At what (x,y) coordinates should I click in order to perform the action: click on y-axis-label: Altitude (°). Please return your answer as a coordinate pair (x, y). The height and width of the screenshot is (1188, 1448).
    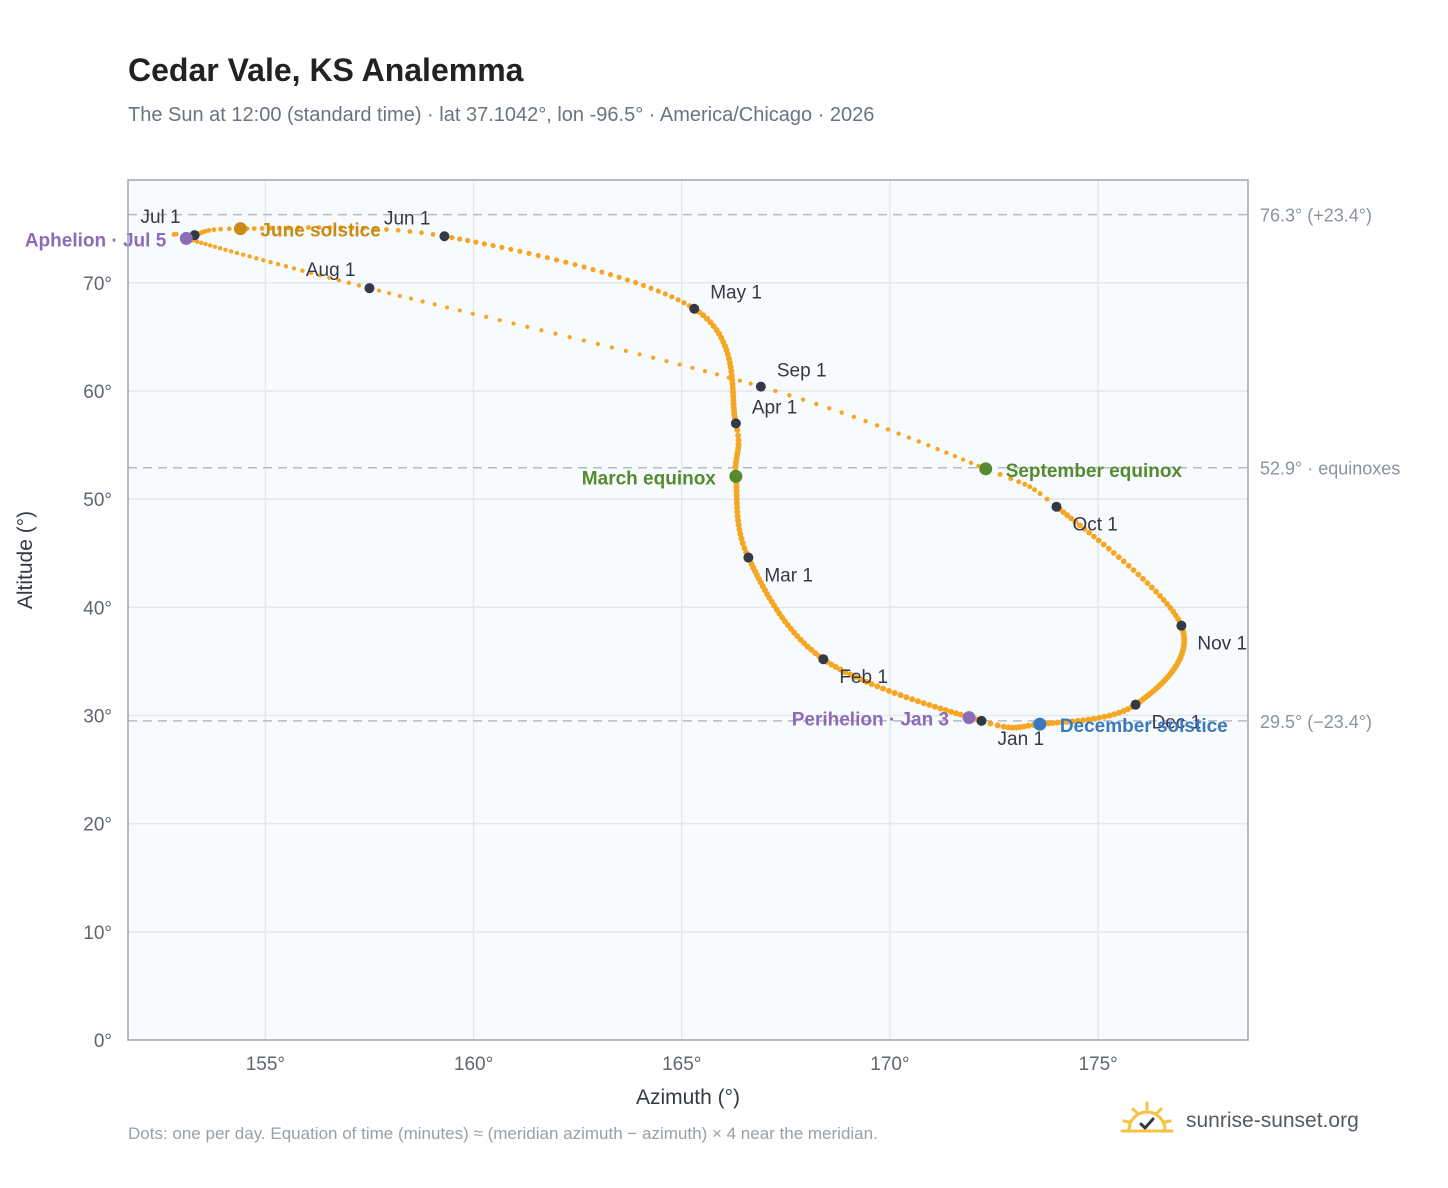
    Looking at the image, I should click on (25, 560).